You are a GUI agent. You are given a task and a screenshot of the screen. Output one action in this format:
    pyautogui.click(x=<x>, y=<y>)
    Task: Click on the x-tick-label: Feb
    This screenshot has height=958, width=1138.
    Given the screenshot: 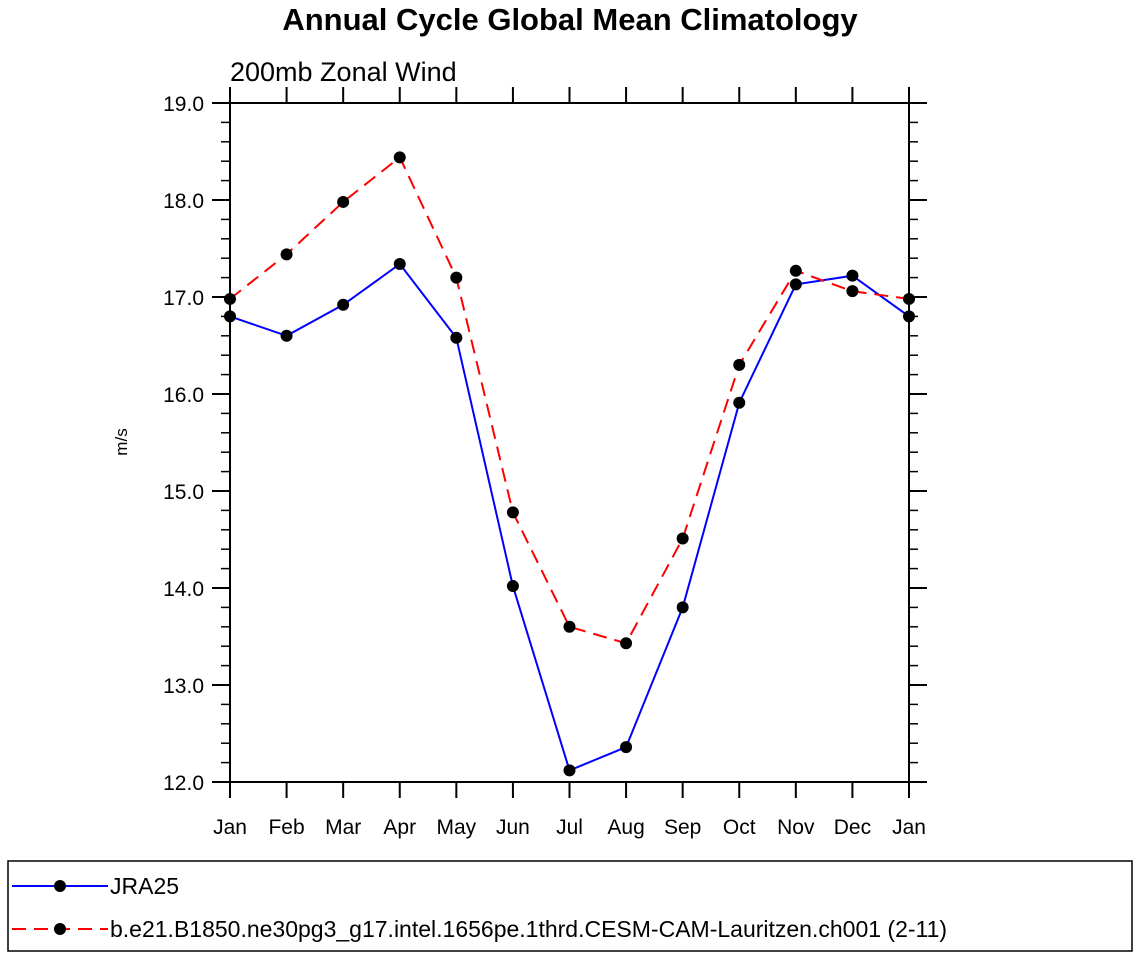 What is the action you would take?
    pyautogui.click(x=286, y=827)
    